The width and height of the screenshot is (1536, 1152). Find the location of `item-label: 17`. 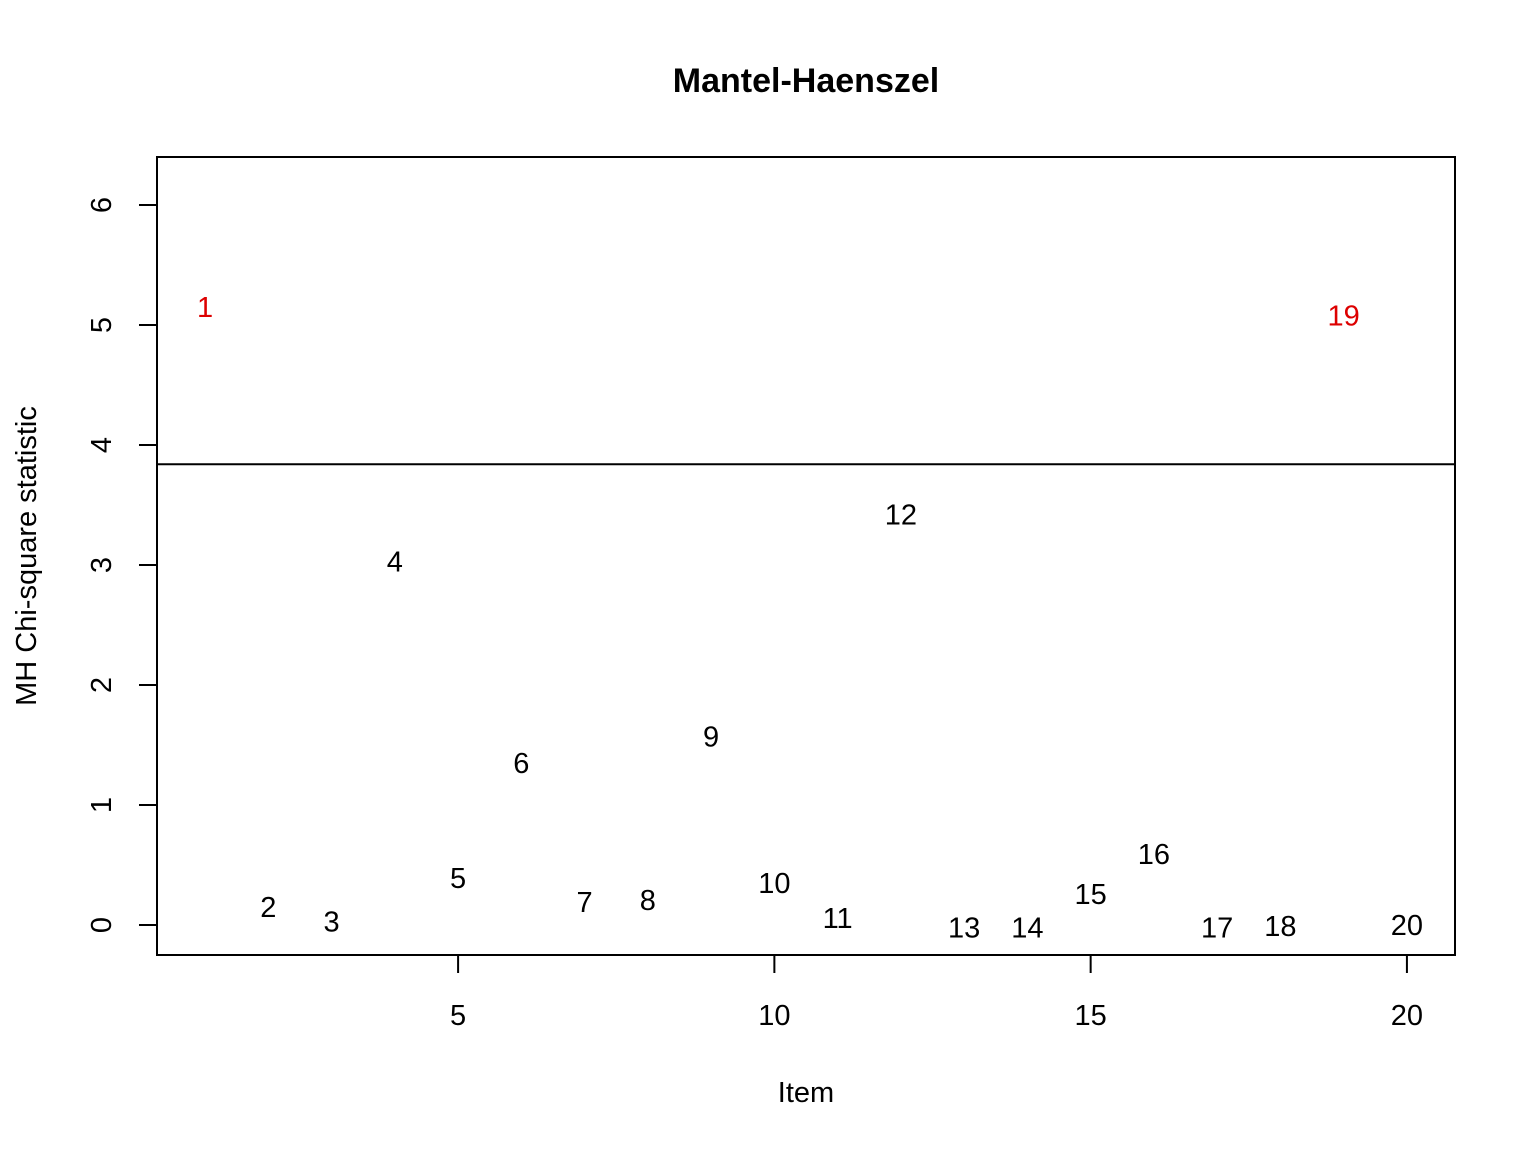

item-label: 17 is located at coordinates (1217, 928).